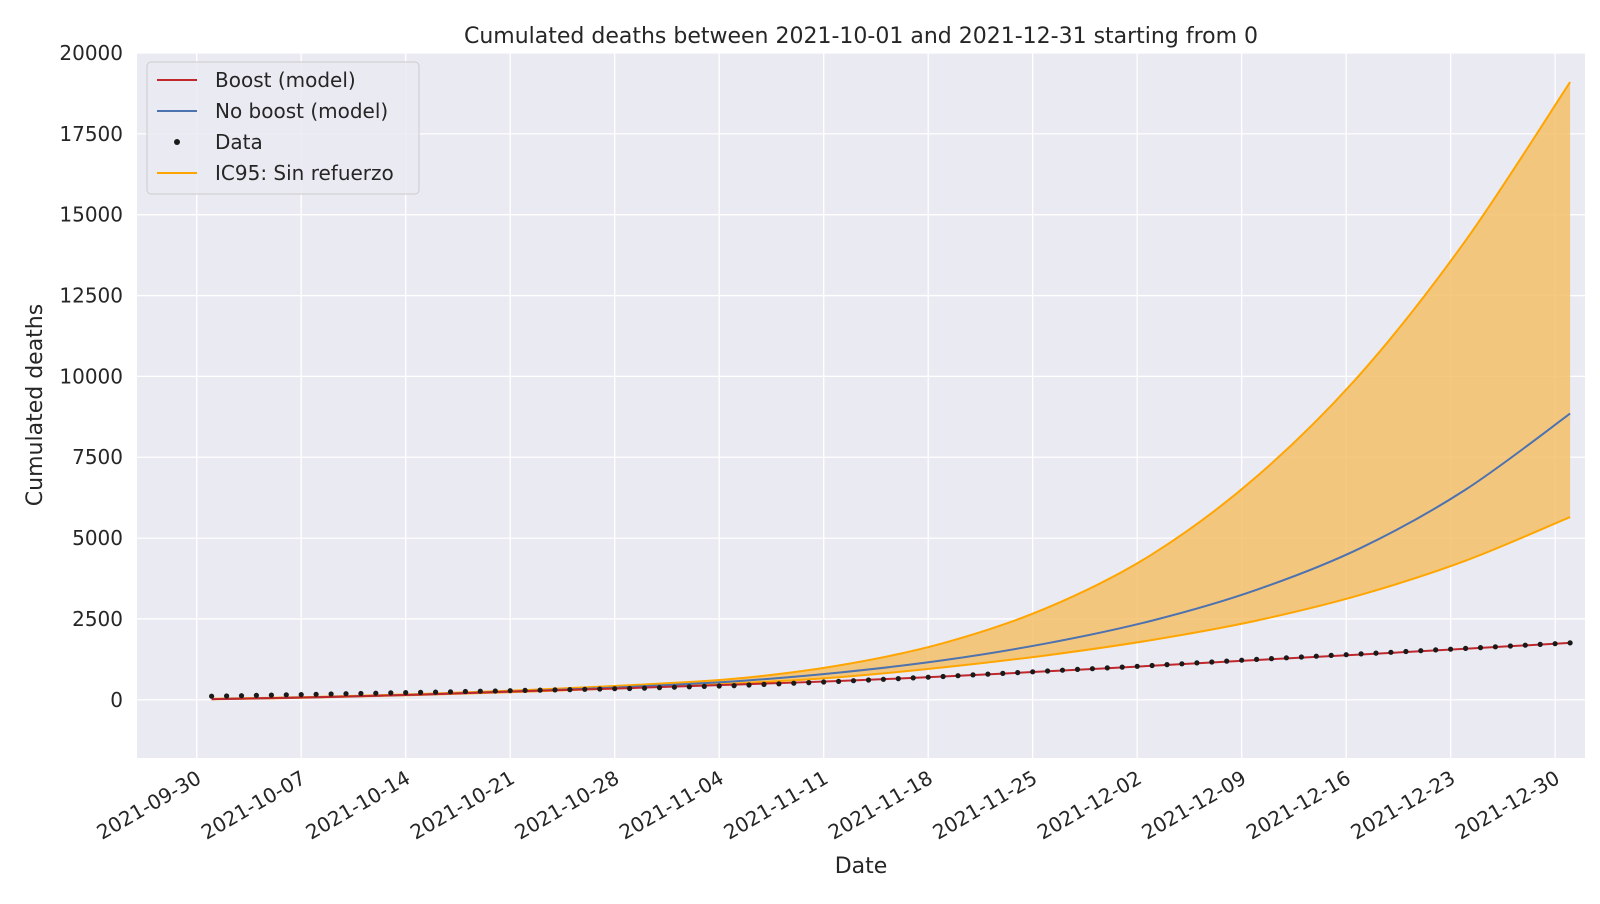  What do you see at coordinates (91, 215) in the screenshot?
I see `y-tick-label: 15000` at bounding box center [91, 215].